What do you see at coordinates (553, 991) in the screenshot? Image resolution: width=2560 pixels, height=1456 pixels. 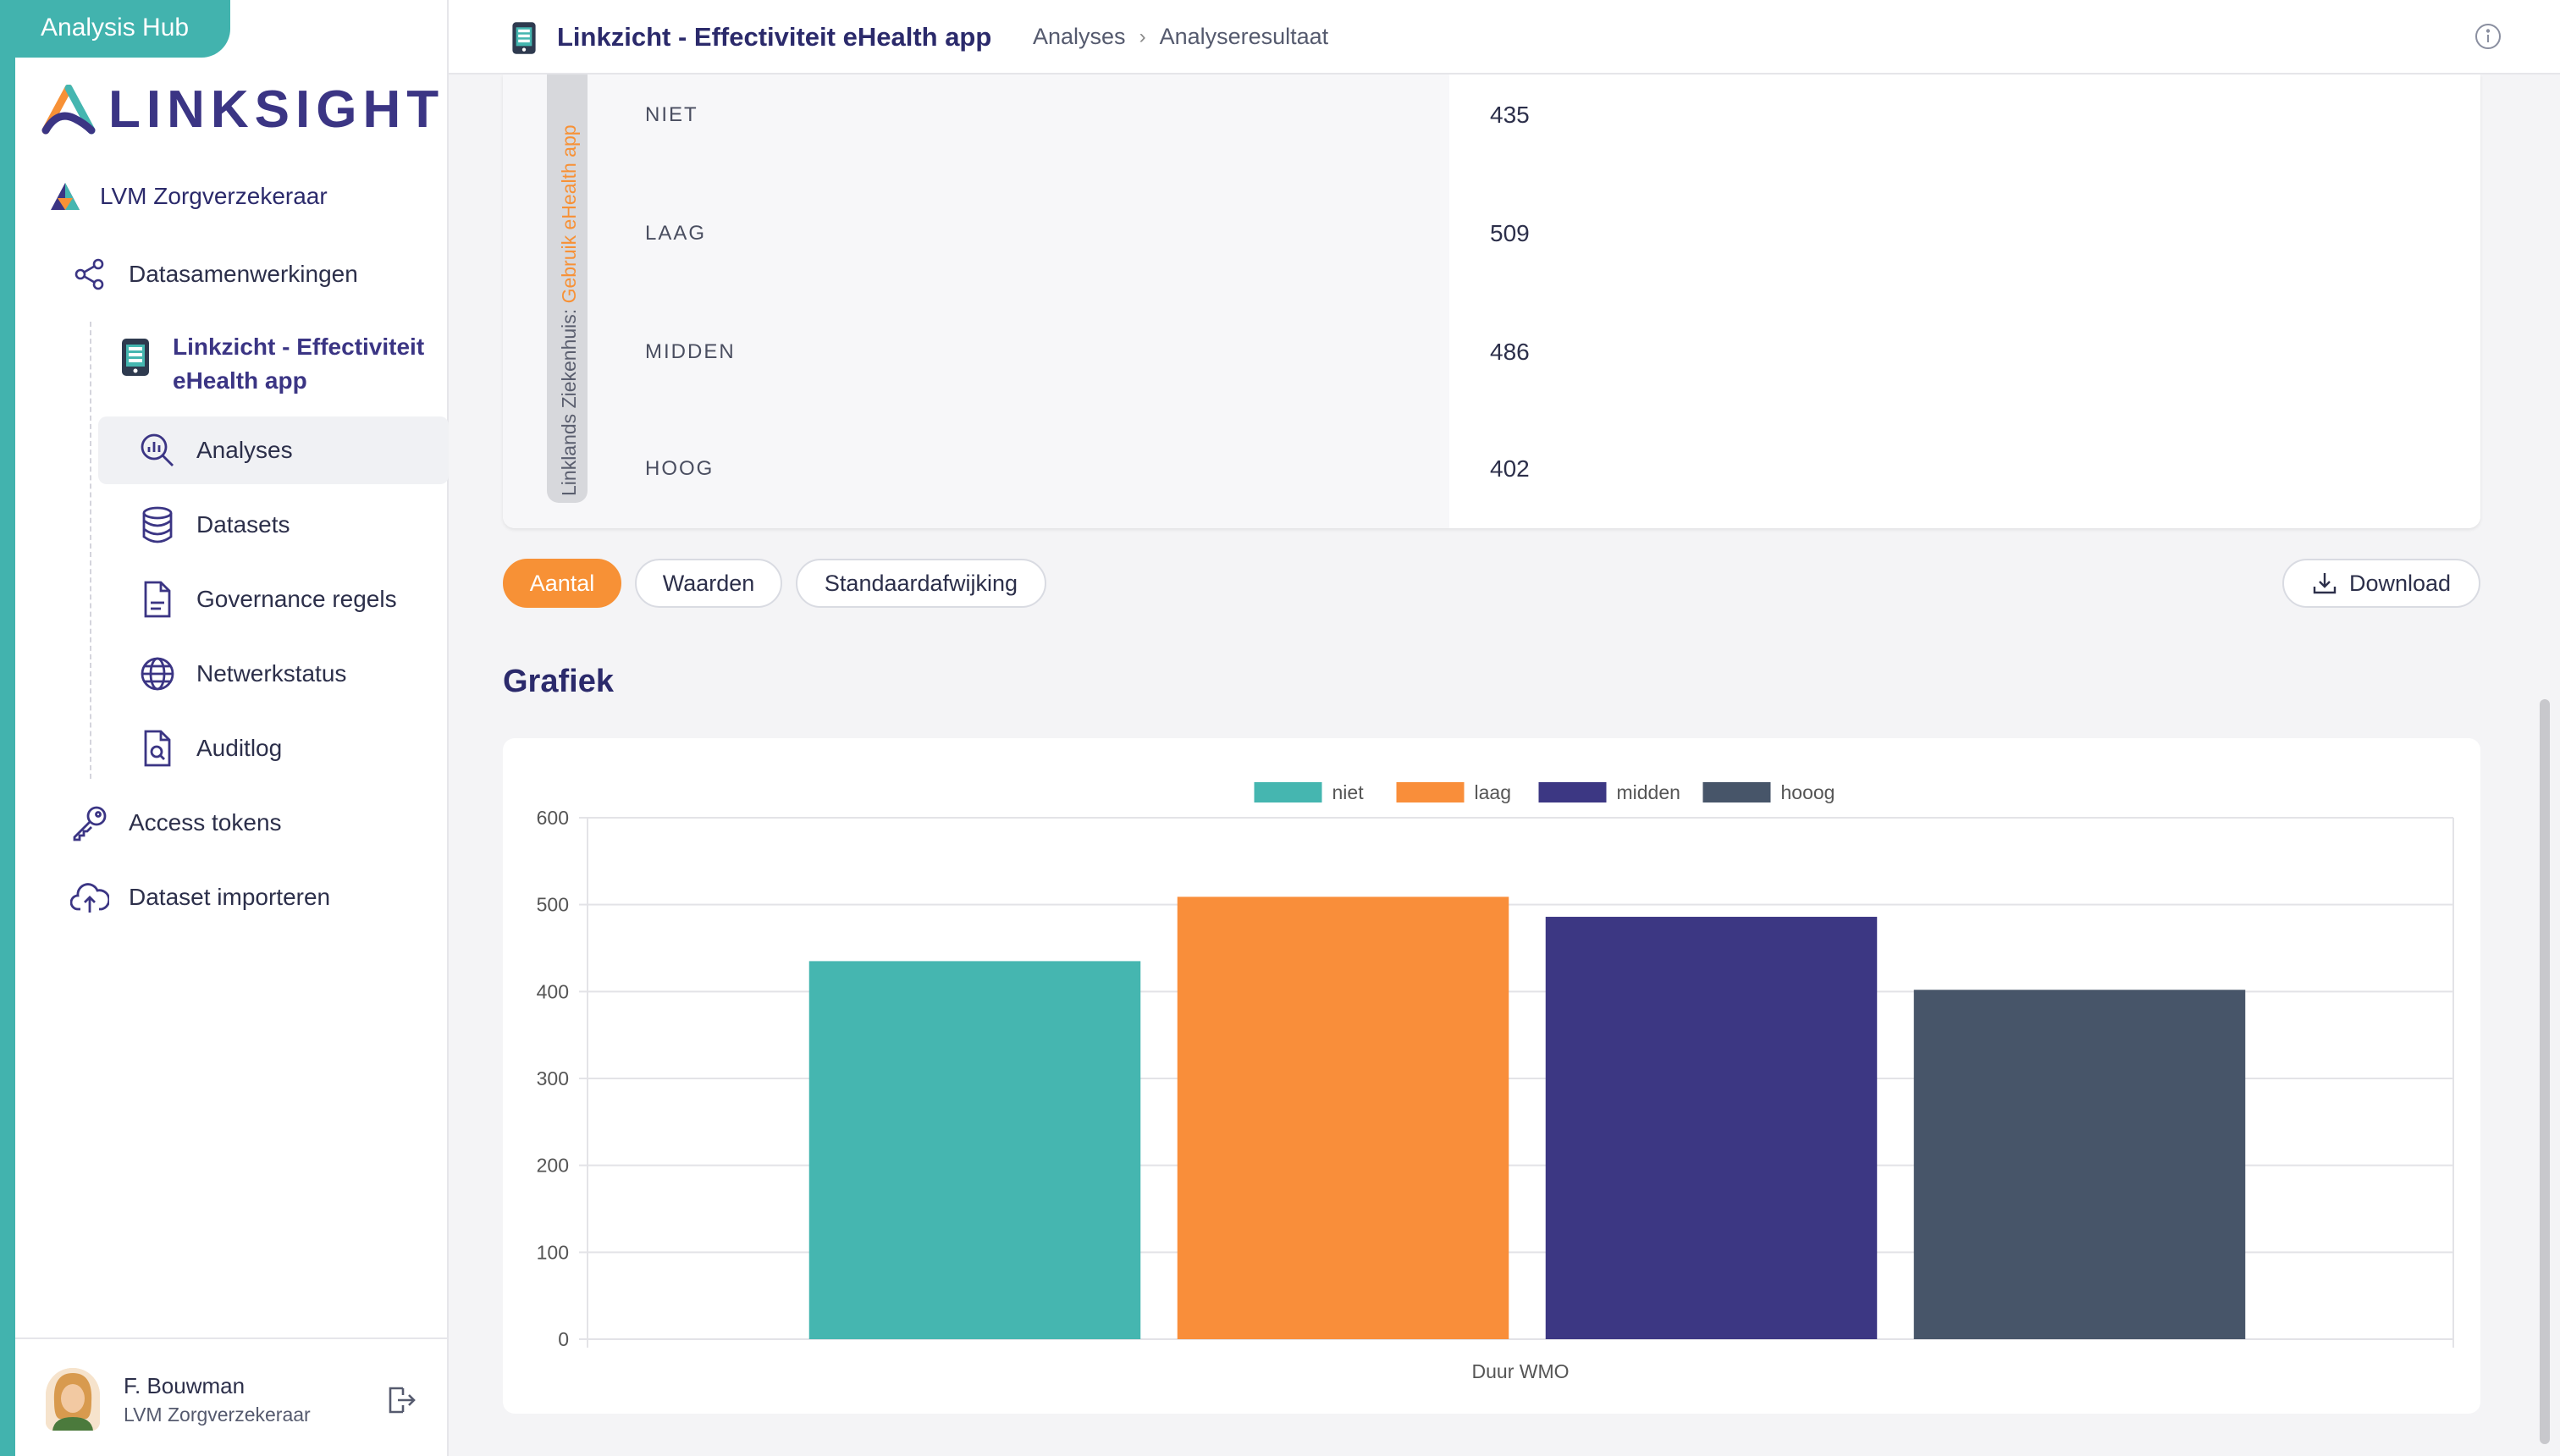 I see `y-tick-label: 400` at bounding box center [553, 991].